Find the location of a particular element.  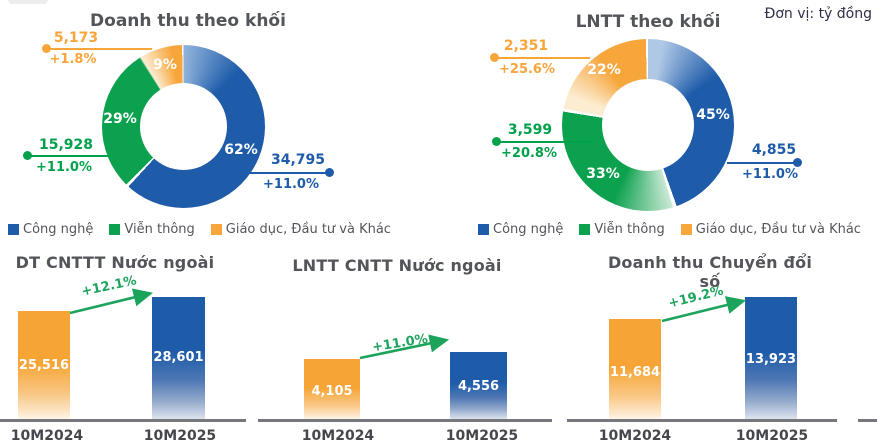

slice-percent-label: 33% is located at coordinates (603, 174).